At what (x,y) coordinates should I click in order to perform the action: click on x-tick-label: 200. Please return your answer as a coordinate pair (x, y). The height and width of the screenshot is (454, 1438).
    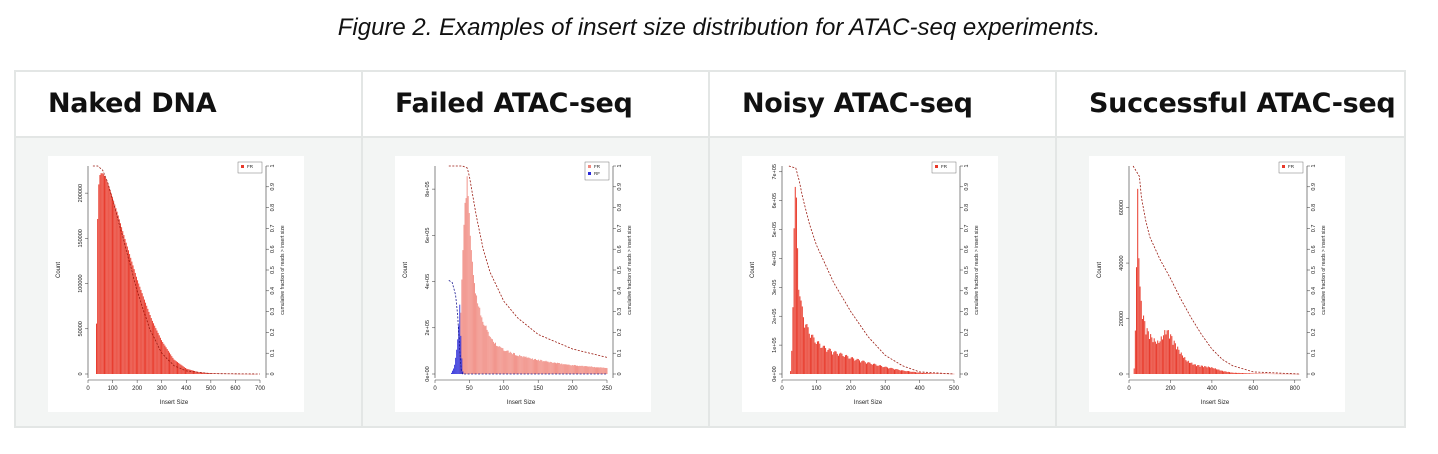
    Looking at the image, I should click on (851, 389).